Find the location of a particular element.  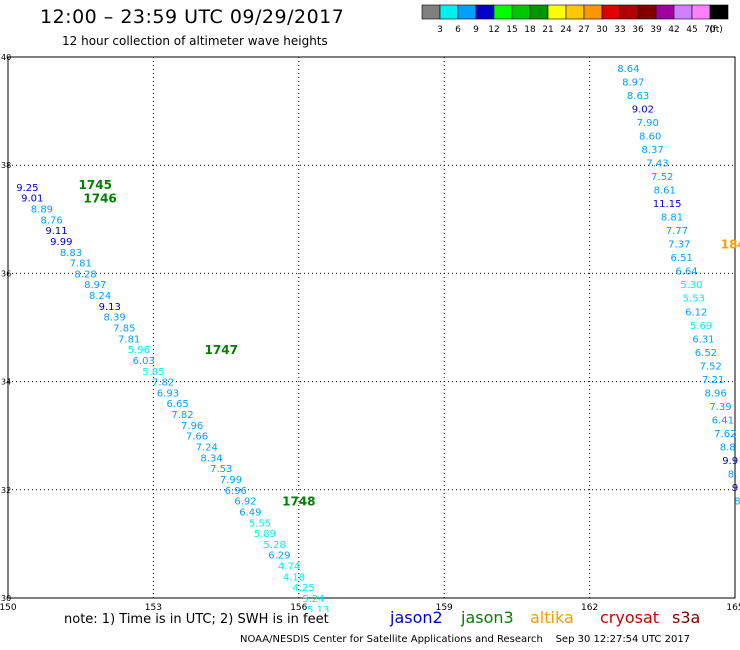

wave-height-label: 7.39 is located at coordinates (720, 407).